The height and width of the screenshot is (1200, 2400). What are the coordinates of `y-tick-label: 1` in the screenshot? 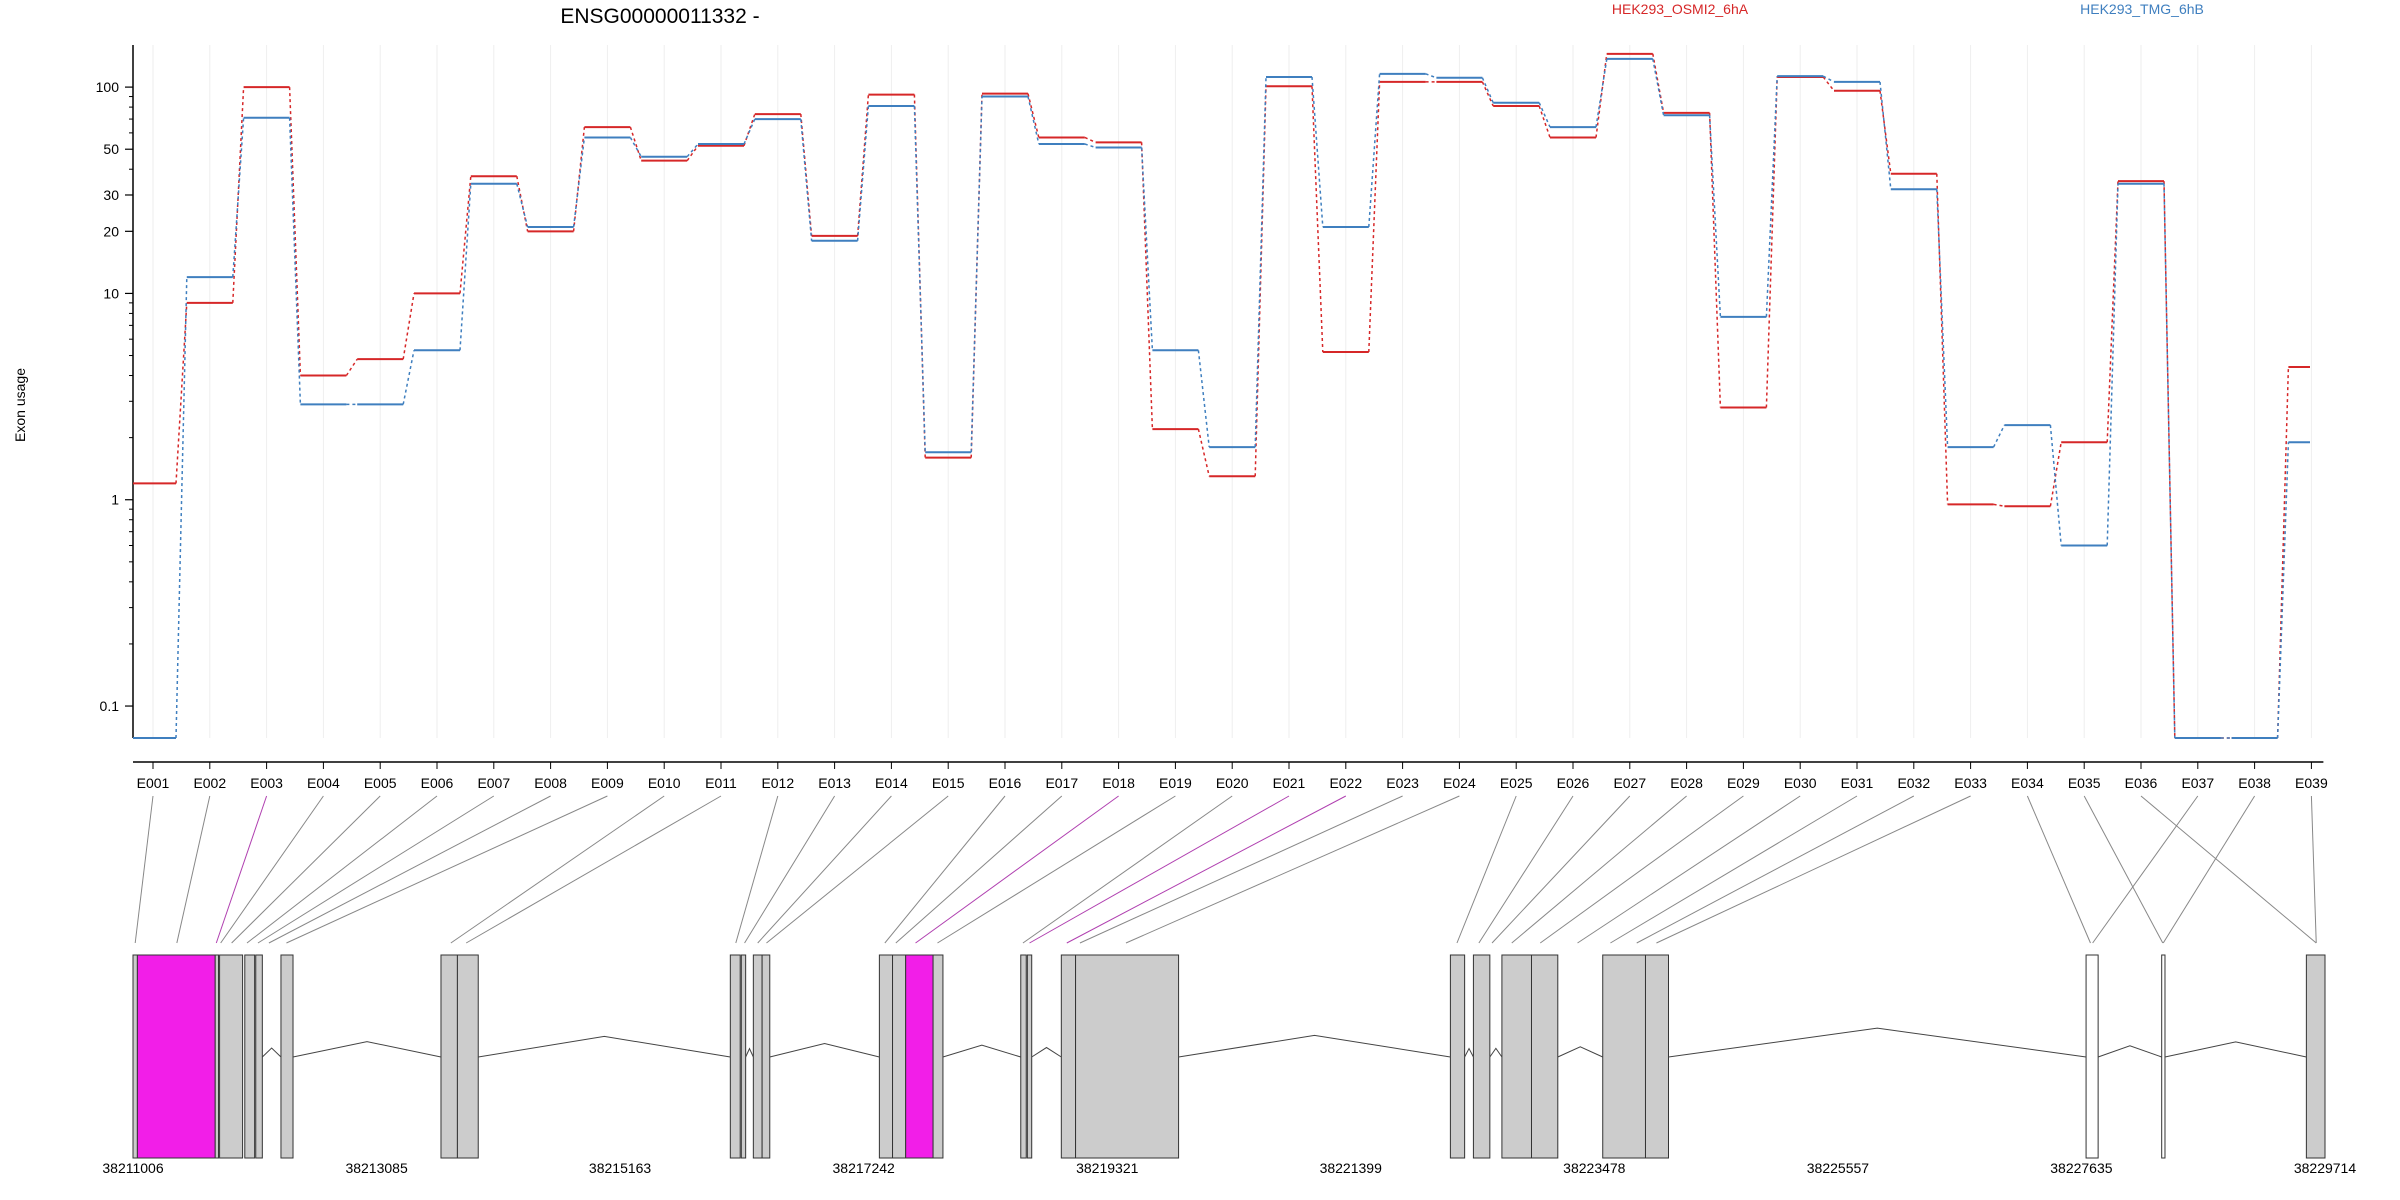 It's located at (115, 500).